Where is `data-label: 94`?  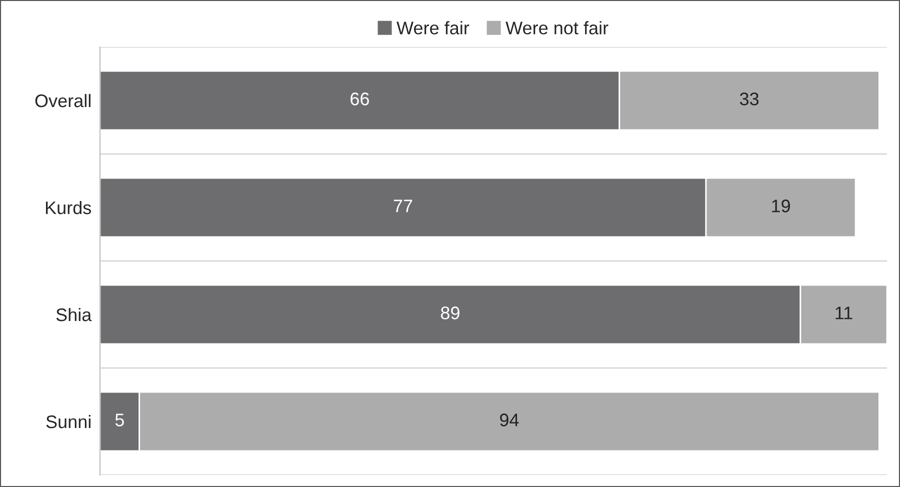 data-label: 94 is located at coordinates (509, 420).